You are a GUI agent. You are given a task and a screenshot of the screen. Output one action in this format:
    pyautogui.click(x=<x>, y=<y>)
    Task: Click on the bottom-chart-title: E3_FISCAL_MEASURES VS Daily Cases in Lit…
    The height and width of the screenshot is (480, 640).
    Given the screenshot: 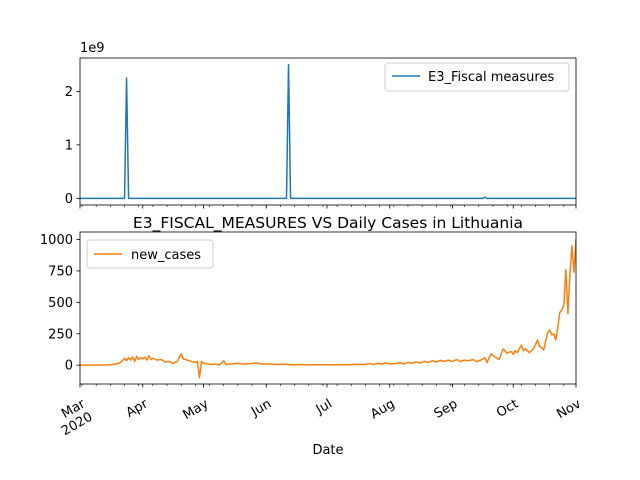 What is the action you would take?
    pyautogui.click(x=328, y=223)
    